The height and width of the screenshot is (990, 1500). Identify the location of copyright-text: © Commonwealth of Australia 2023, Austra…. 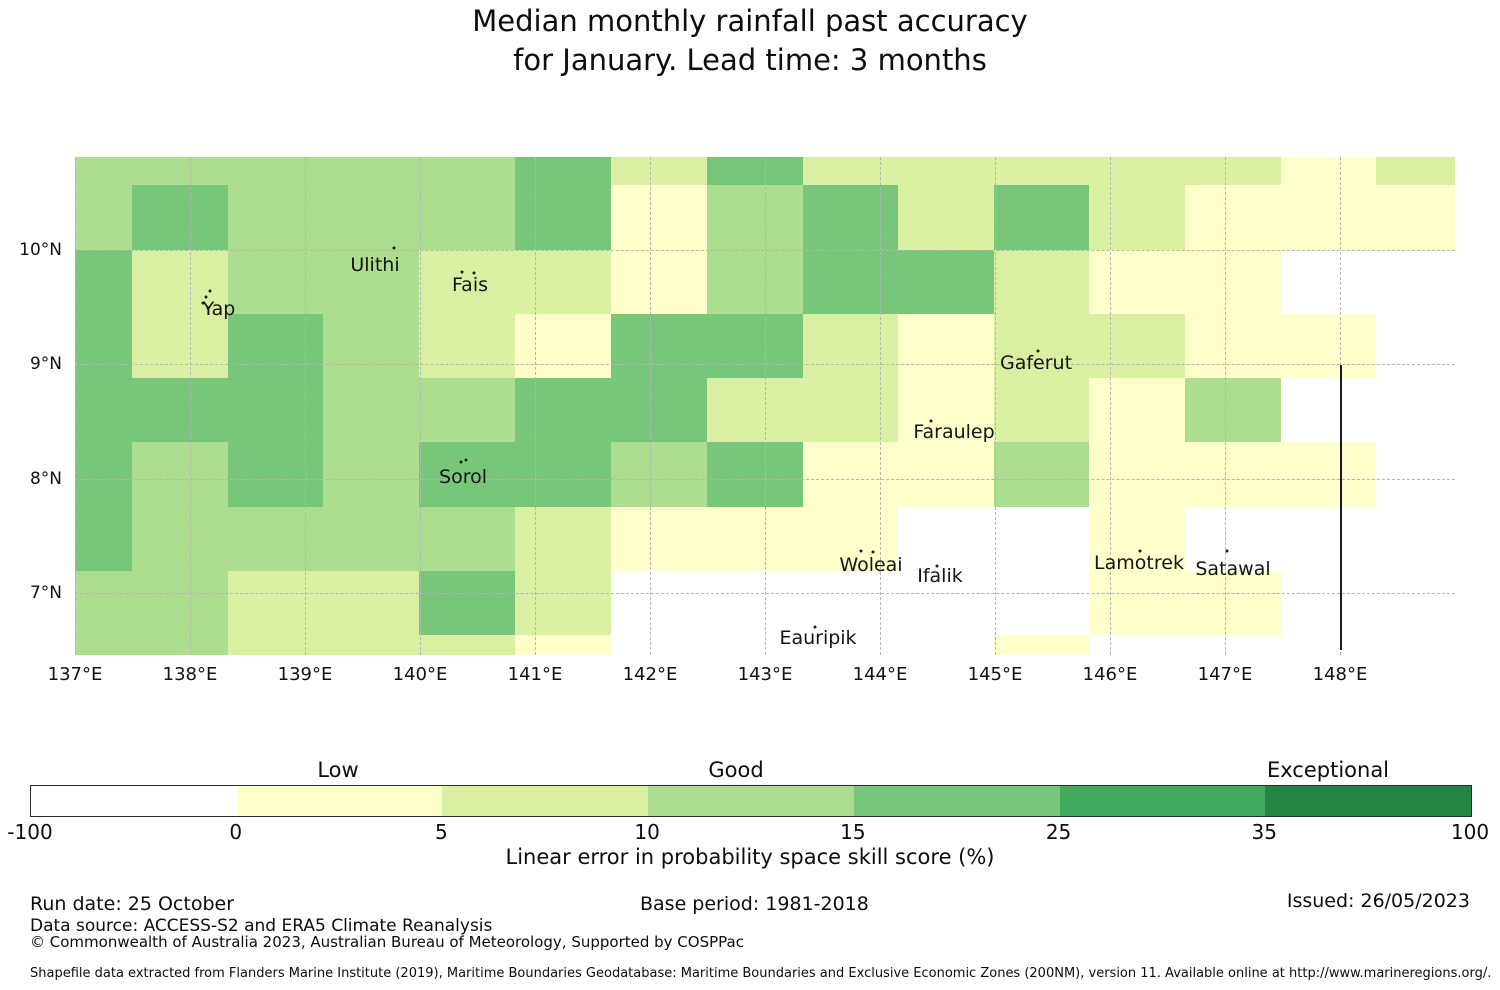
(387, 942).